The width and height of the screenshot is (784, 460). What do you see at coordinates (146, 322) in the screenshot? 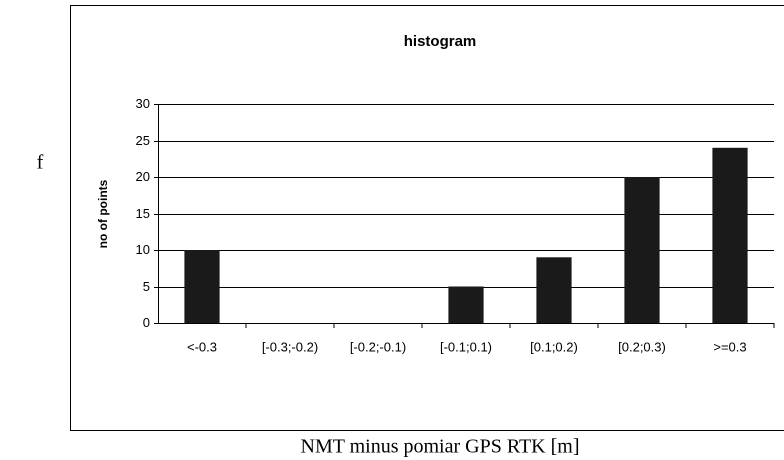
I see `y-tick-label: 0` at bounding box center [146, 322].